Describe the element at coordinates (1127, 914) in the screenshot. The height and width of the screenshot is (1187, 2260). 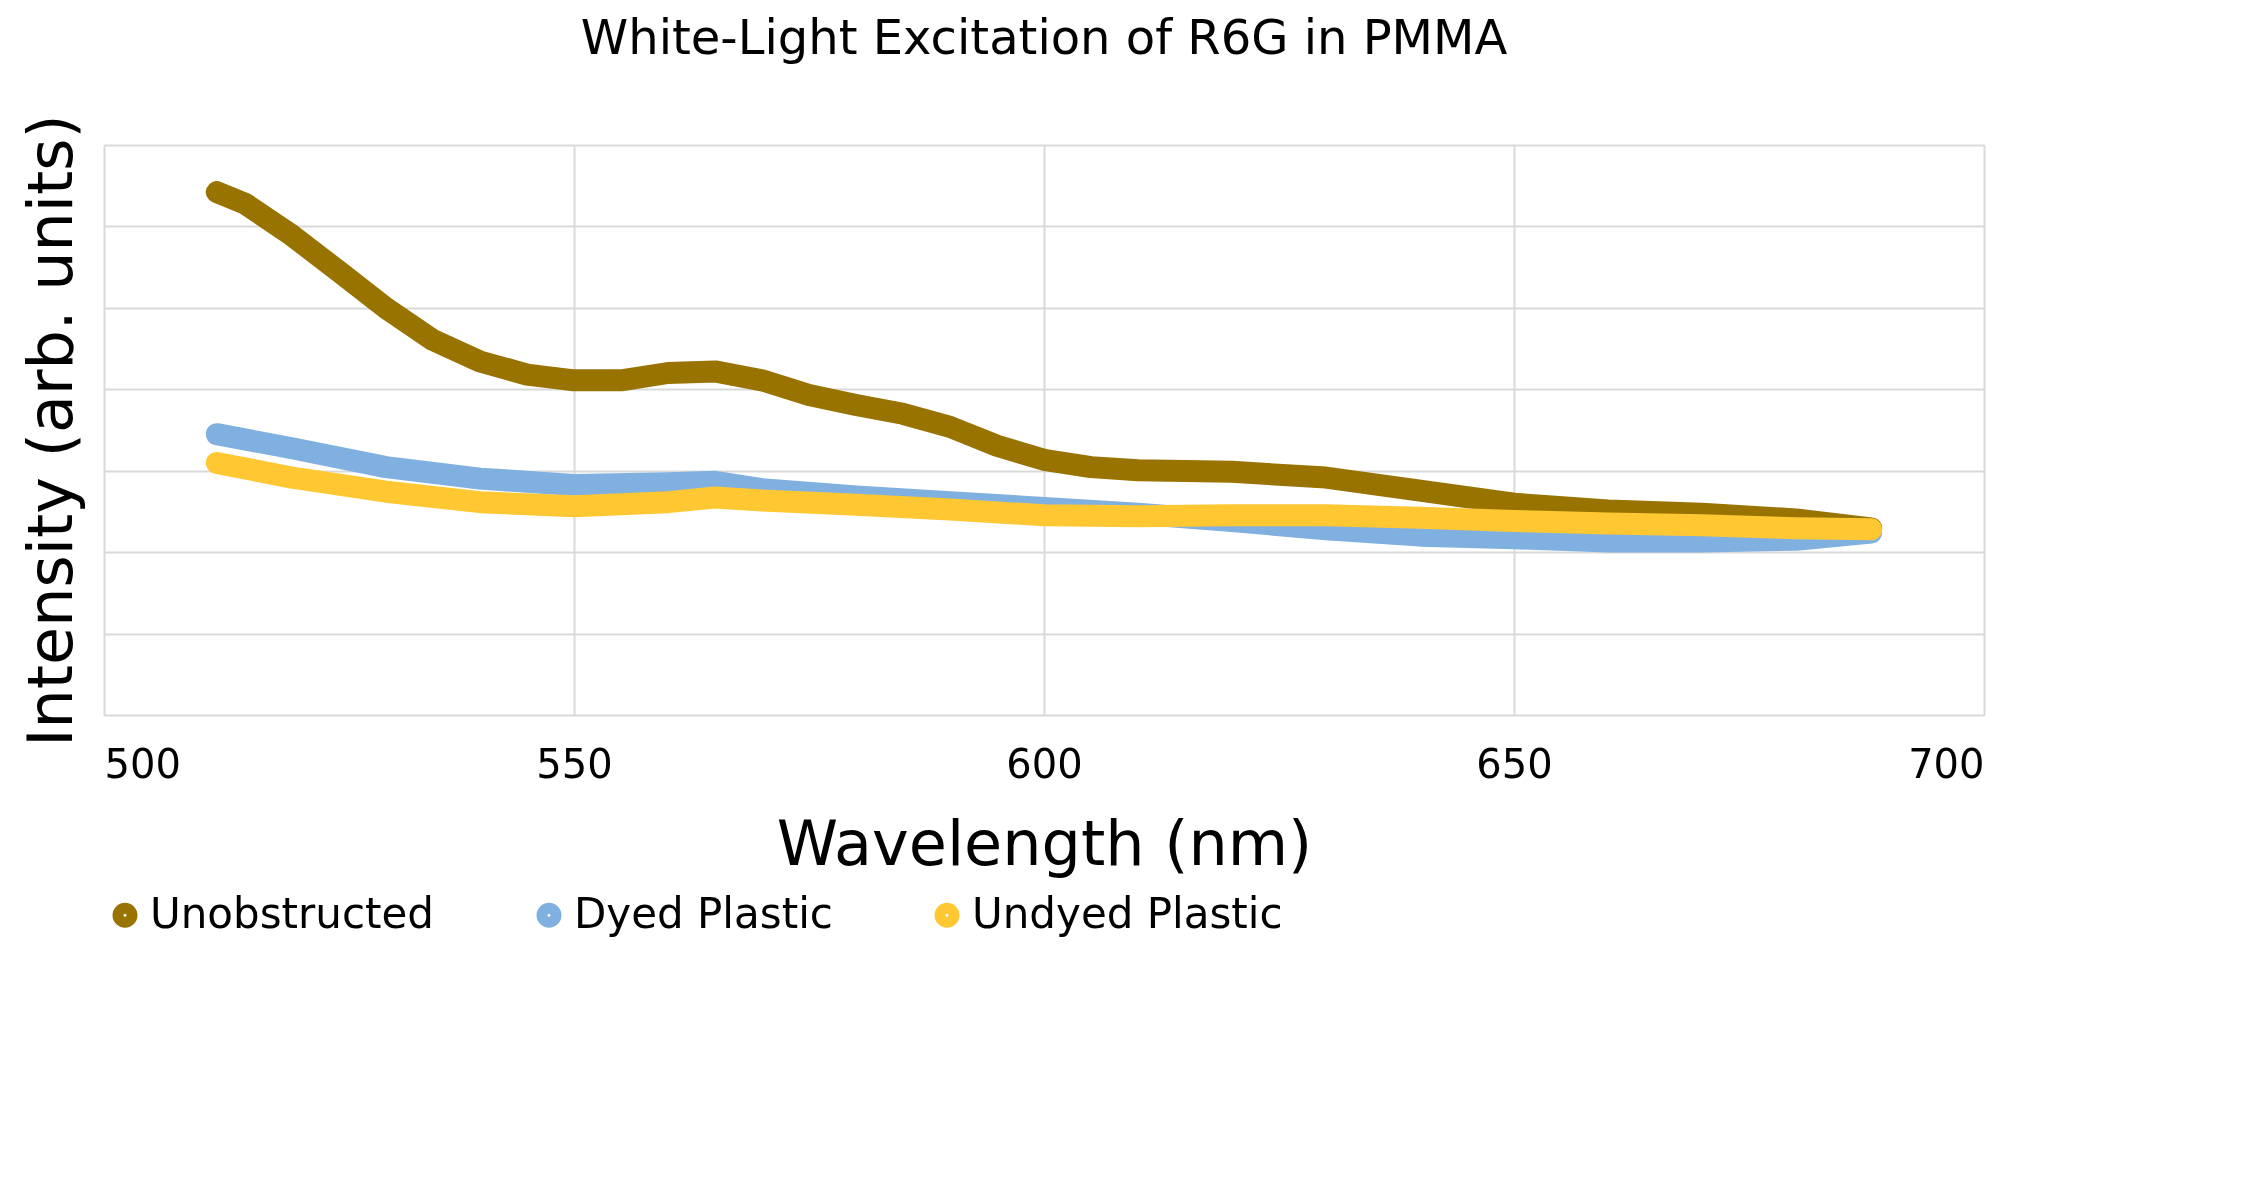
I see `legend-label: Undyed Plastic` at that location.